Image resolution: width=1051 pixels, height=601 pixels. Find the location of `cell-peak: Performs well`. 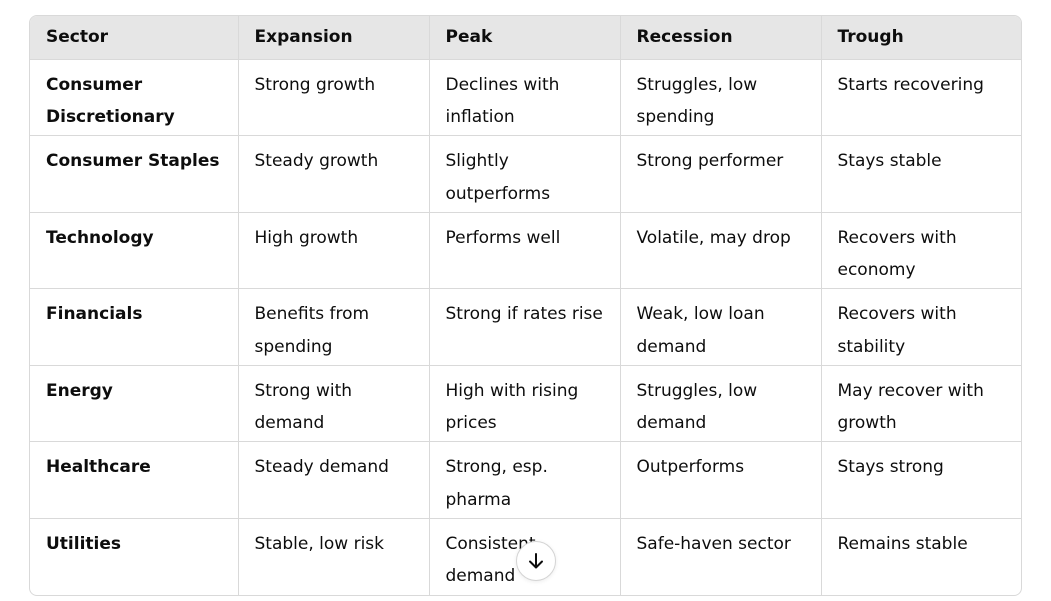

cell-peak: Performs well is located at coordinates (525, 250).